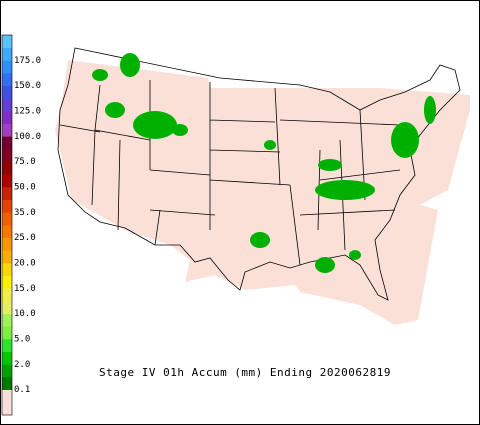  Describe the element at coordinates (22, 340) in the screenshot. I see `colorbar-label: 5.0` at that location.